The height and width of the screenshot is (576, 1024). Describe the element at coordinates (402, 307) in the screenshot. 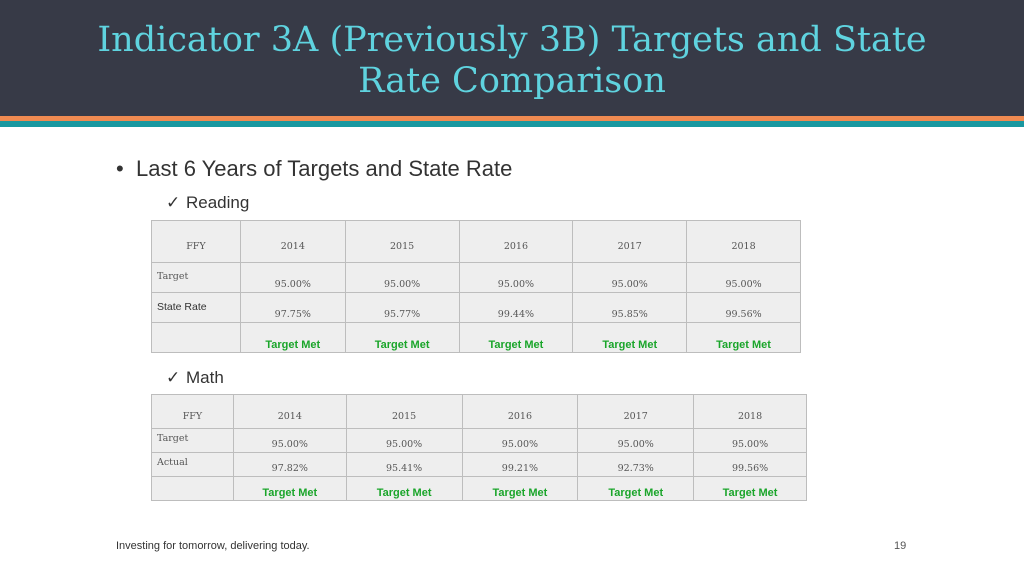

I see `table-cell: 95.77%` at that location.